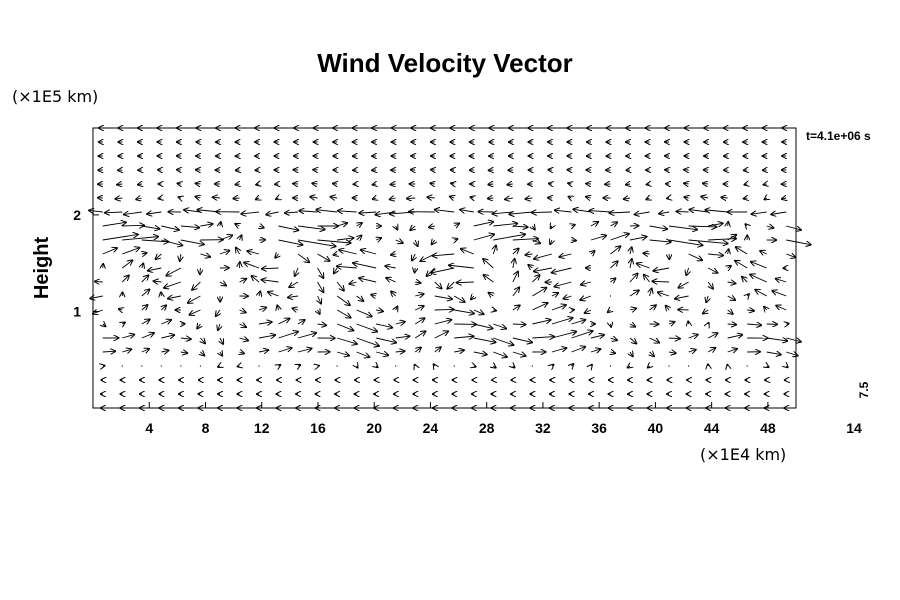 The height and width of the screenshot is (600, 900). What do you see at coordinates (262, 428) in the screenshot?
I see `x-tick-label: 12` at bounding box center [262, 428].